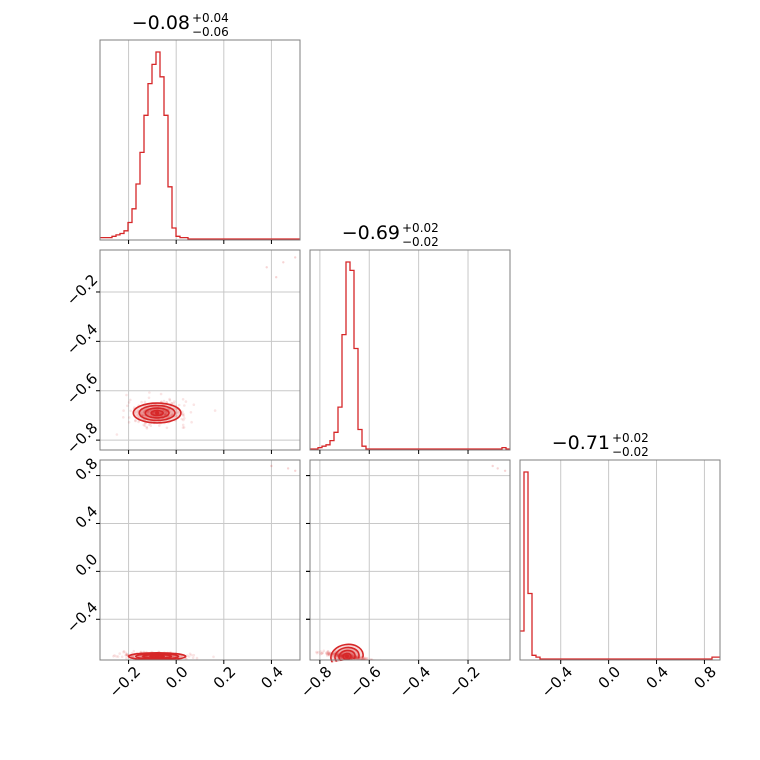  Describe the element at coordinates (204, 564) in the screenshot. I see `sample-cloud` at that location.